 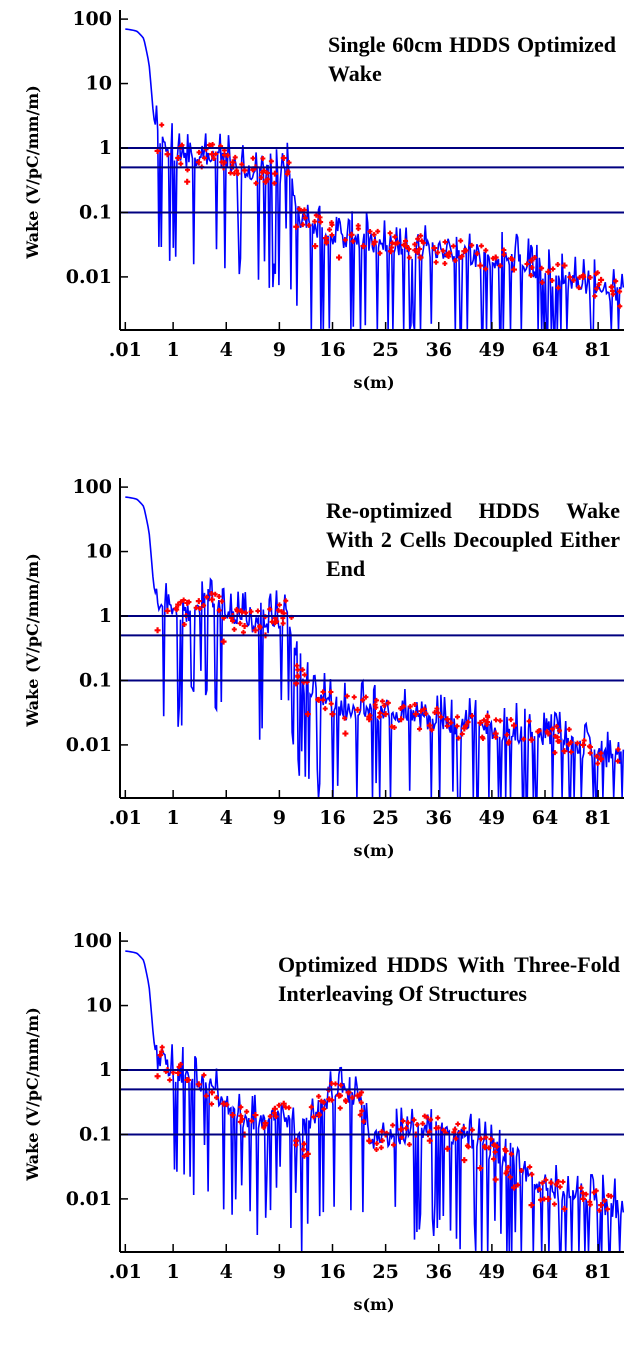 I want to click on x-tick-label: 81, so click(x=598, y=1272).